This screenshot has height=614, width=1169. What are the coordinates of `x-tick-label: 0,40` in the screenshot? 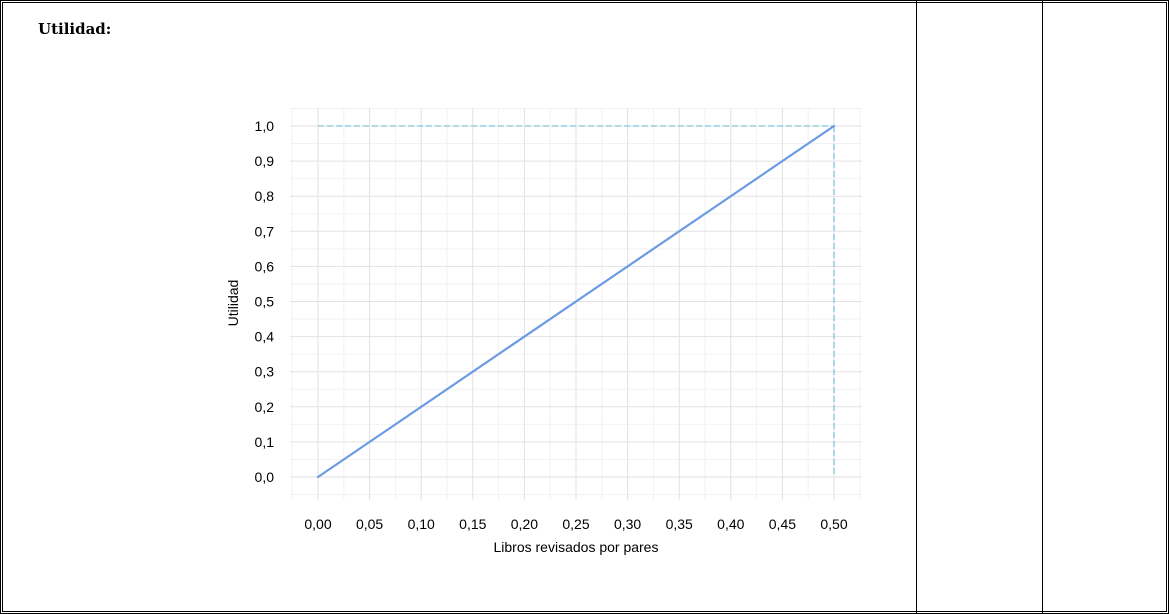 It's located at (730, 524).